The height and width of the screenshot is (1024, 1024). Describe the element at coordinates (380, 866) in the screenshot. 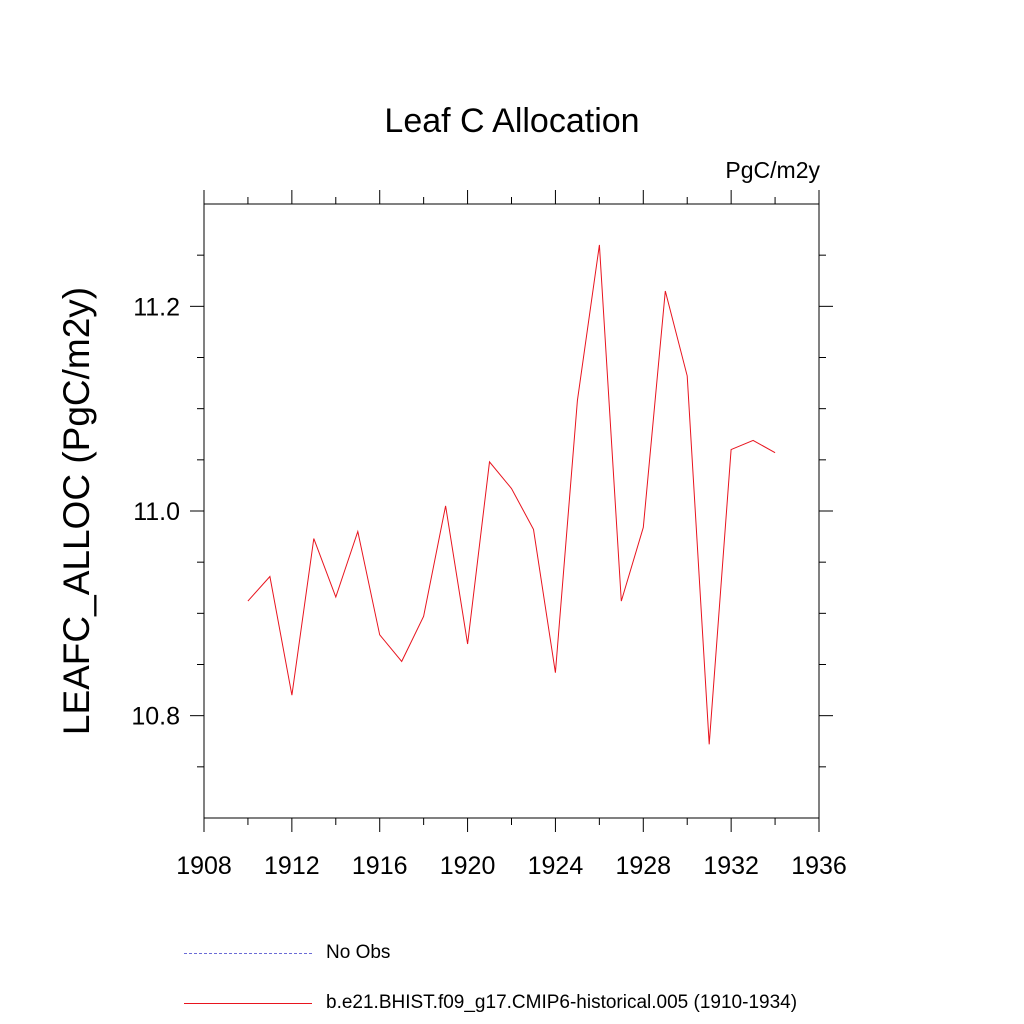

I see `x-tick-label: 1916` at that location.